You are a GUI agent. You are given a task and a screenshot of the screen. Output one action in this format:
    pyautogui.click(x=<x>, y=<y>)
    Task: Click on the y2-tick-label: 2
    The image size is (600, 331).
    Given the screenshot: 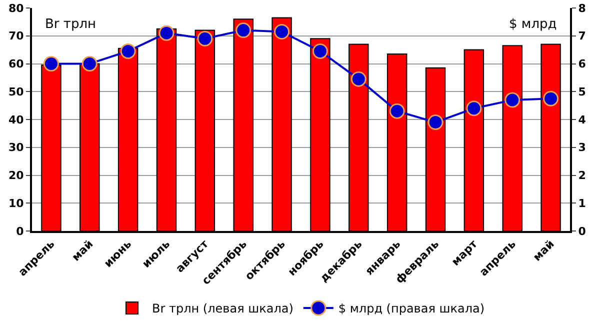 What is the action you would take?
    pyautogui.click(x=582, y=175)
    